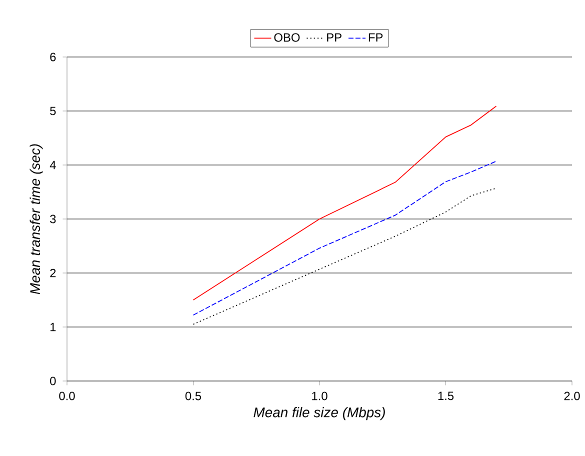 This screenshot has width=585, height=456. I want to click on x-axis-title: Mean file size (Mbps), so click(319, 413).